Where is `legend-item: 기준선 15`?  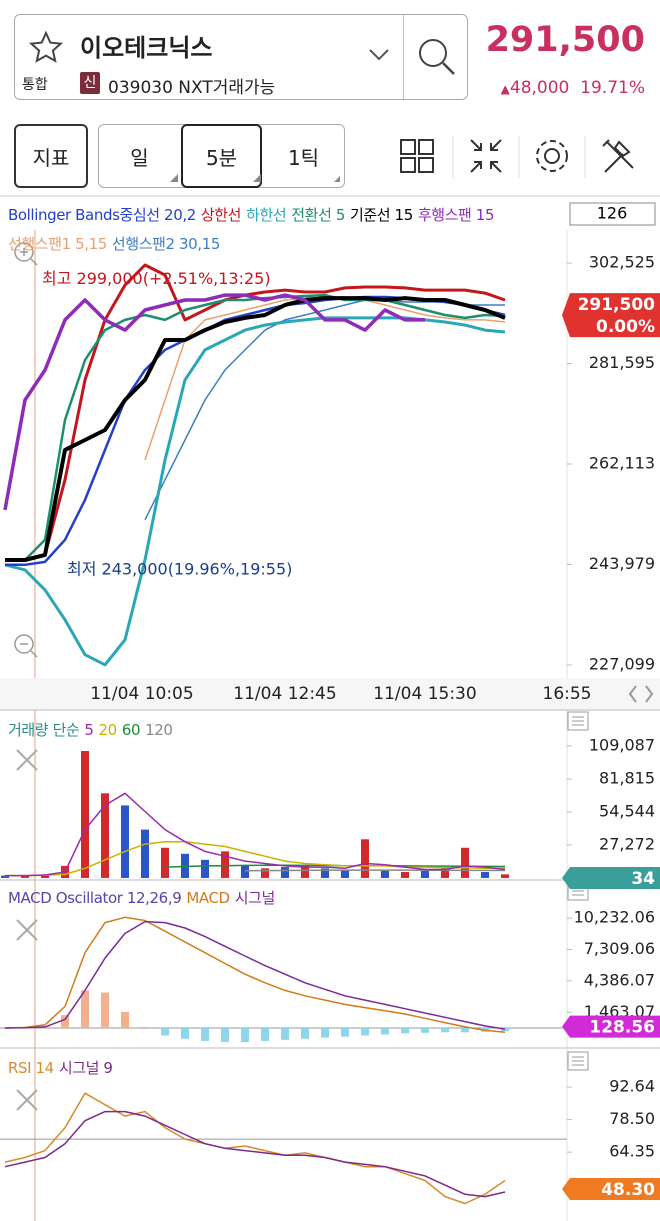
legend-item: 기준선 15 is located at coordinates (381, 215).